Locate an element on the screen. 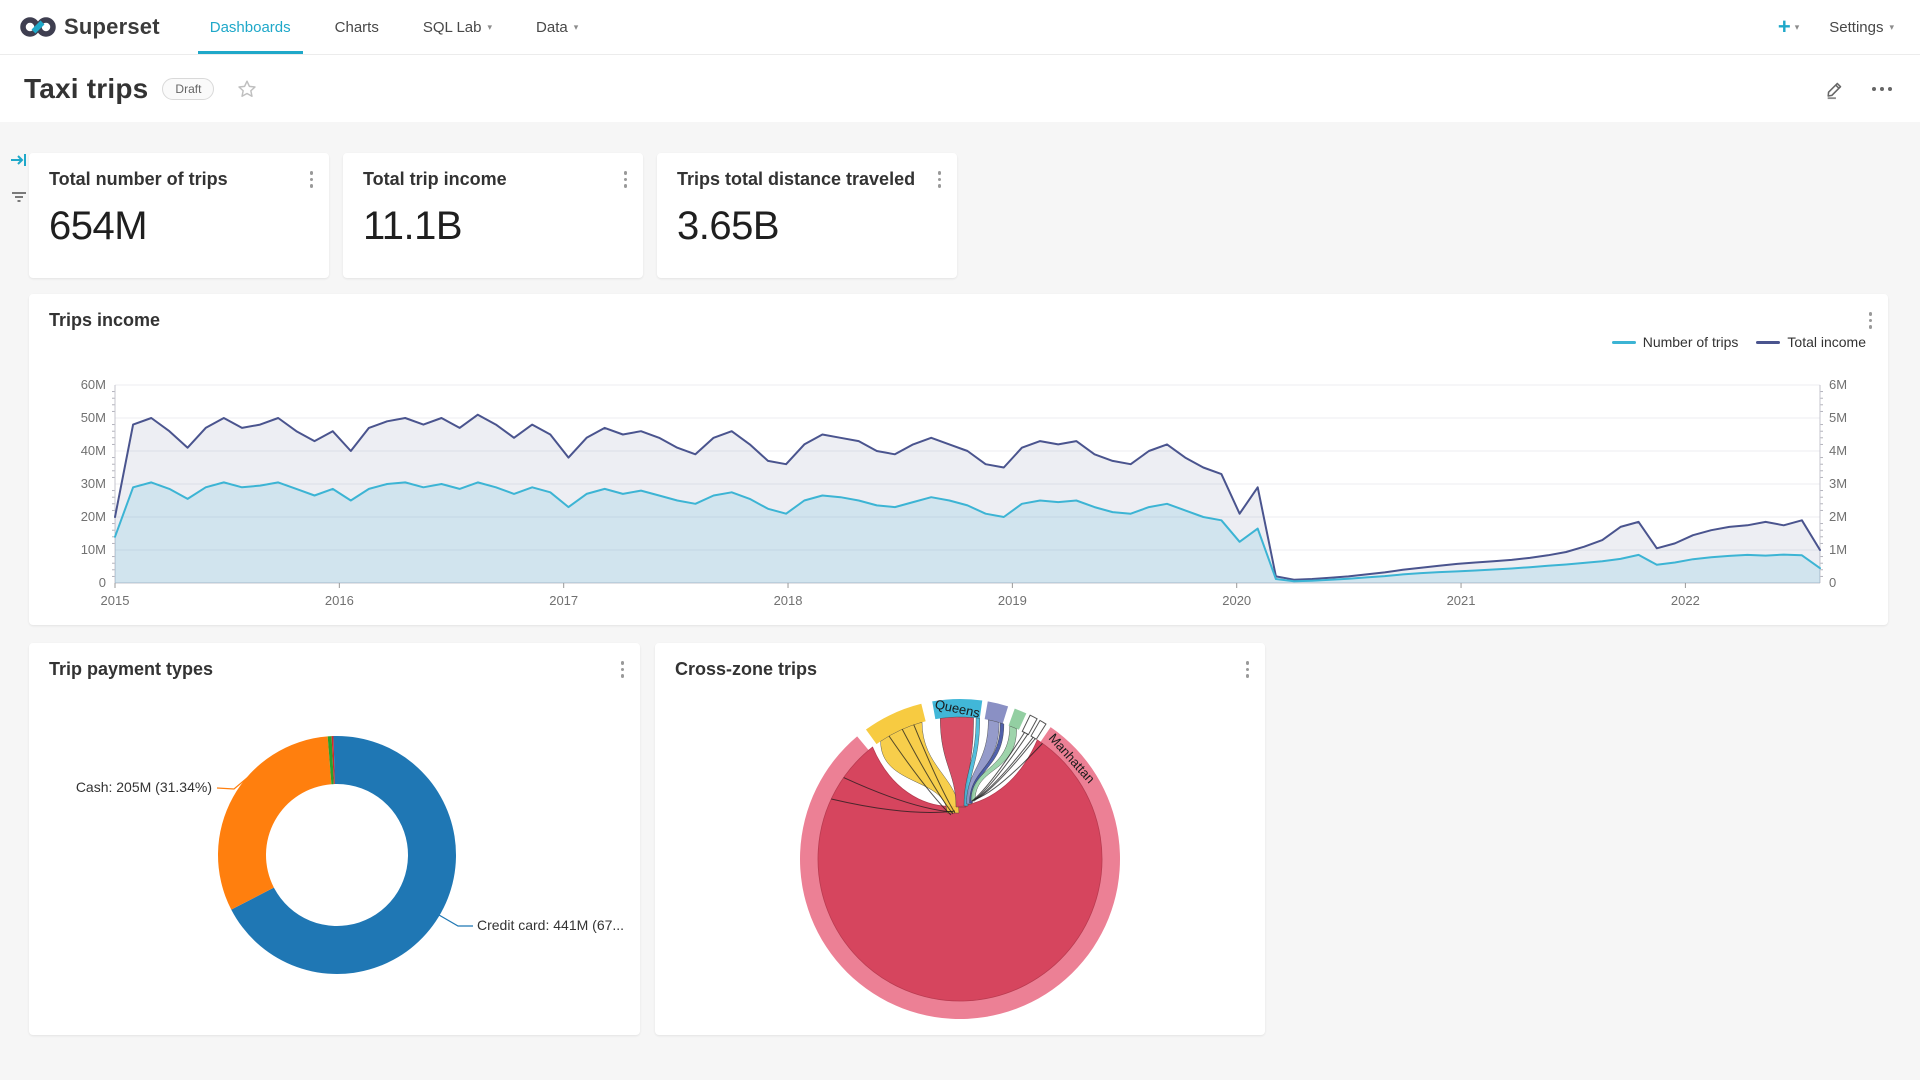 This screenshot has width=1920, height=1080. kpi-value: 654M is located at coordinates (98, 226).